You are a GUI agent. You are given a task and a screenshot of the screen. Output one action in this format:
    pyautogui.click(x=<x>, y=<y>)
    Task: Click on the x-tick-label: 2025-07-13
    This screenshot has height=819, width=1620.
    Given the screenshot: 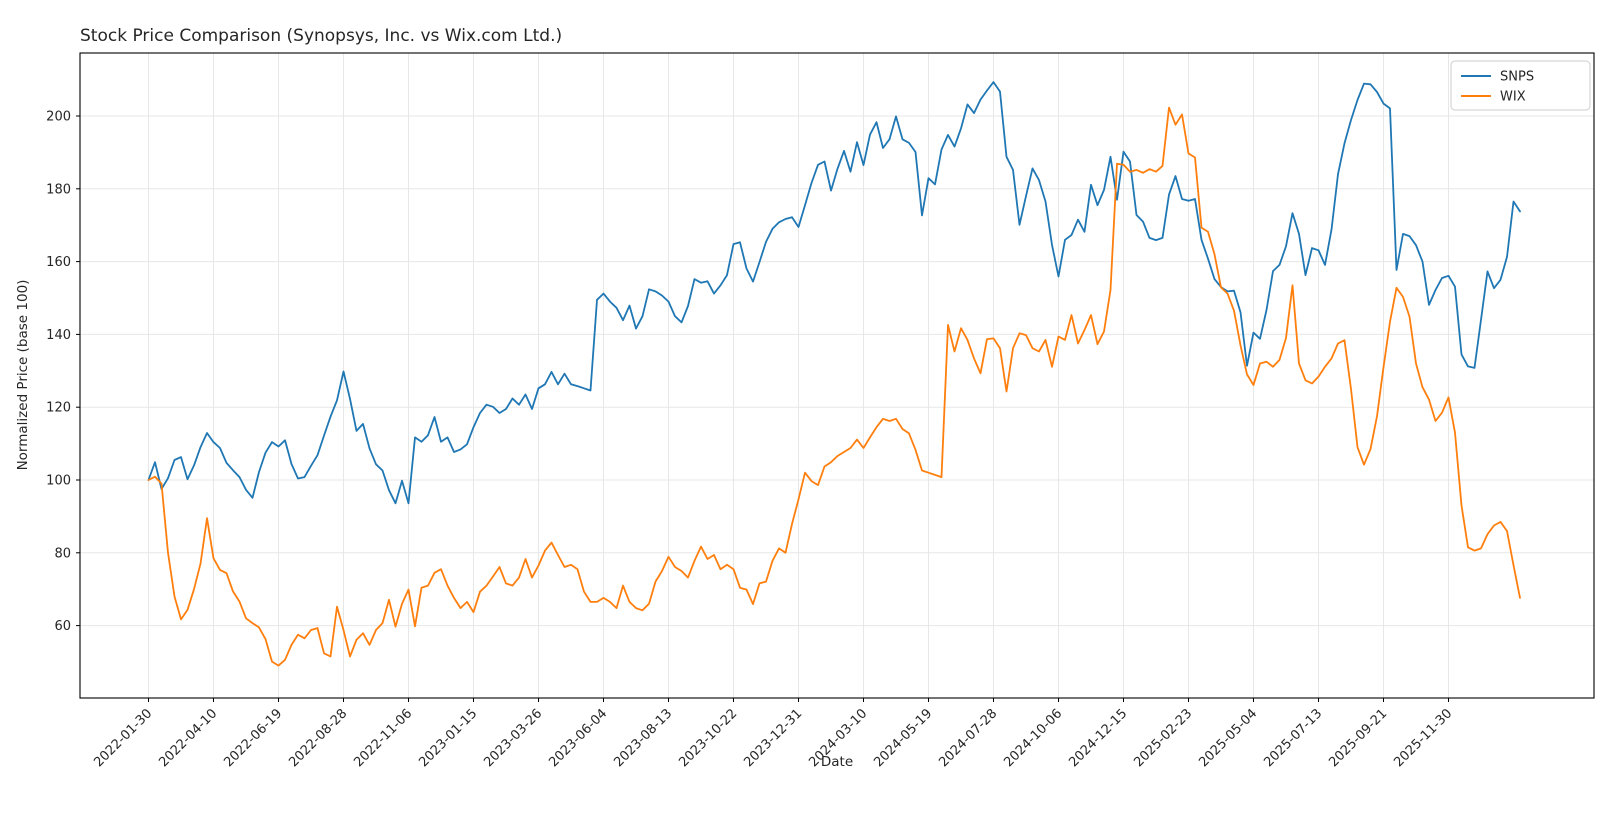 What is the action you would take?
    pyautogui.click(x=1293, y=738)
    